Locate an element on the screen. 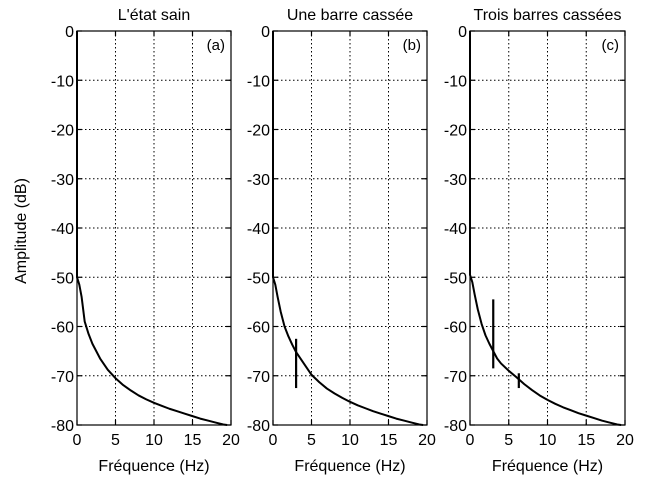 The height and width of the screenshot is (479, 669). panel-tag: (c) is located at coordinates (611, 45).